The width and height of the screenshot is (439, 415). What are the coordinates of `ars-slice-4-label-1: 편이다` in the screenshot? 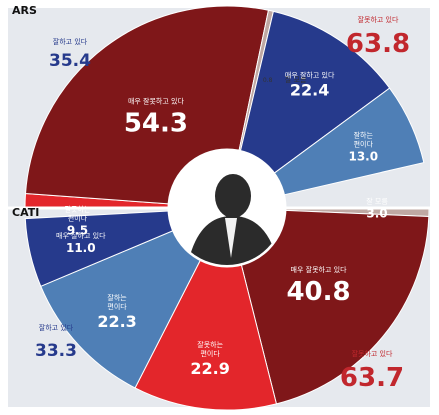 It's located at (364, 143).